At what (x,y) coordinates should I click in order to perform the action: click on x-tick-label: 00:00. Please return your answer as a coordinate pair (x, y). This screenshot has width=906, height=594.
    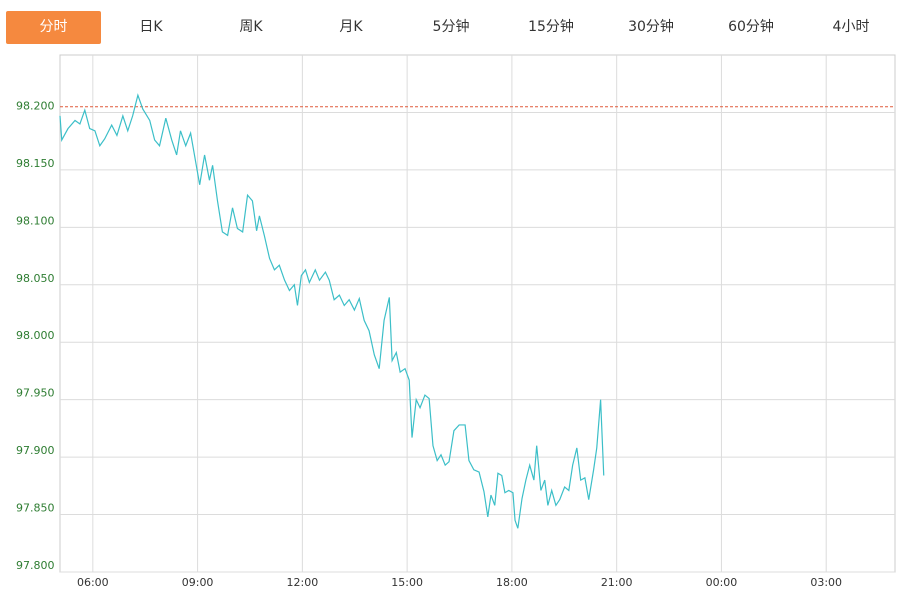
    Looking at the image, I should click on (722, 582).